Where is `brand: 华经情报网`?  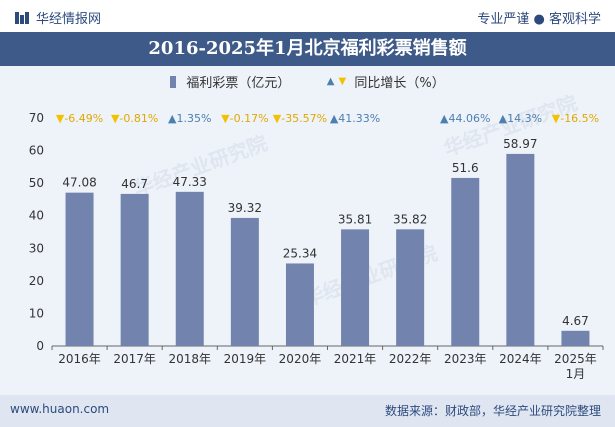 brand: 华经情报网 is located at coordinates (57, 17).